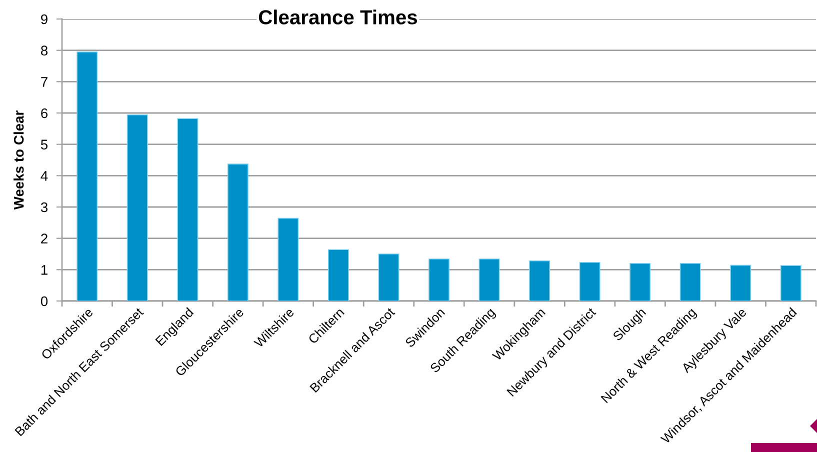 The height and width of the screenshot is (452, 817). What do you see at coordinates (44, 239) in the screenshot?
I see `y-tick-label: 2` at bounding box center [44, 239].